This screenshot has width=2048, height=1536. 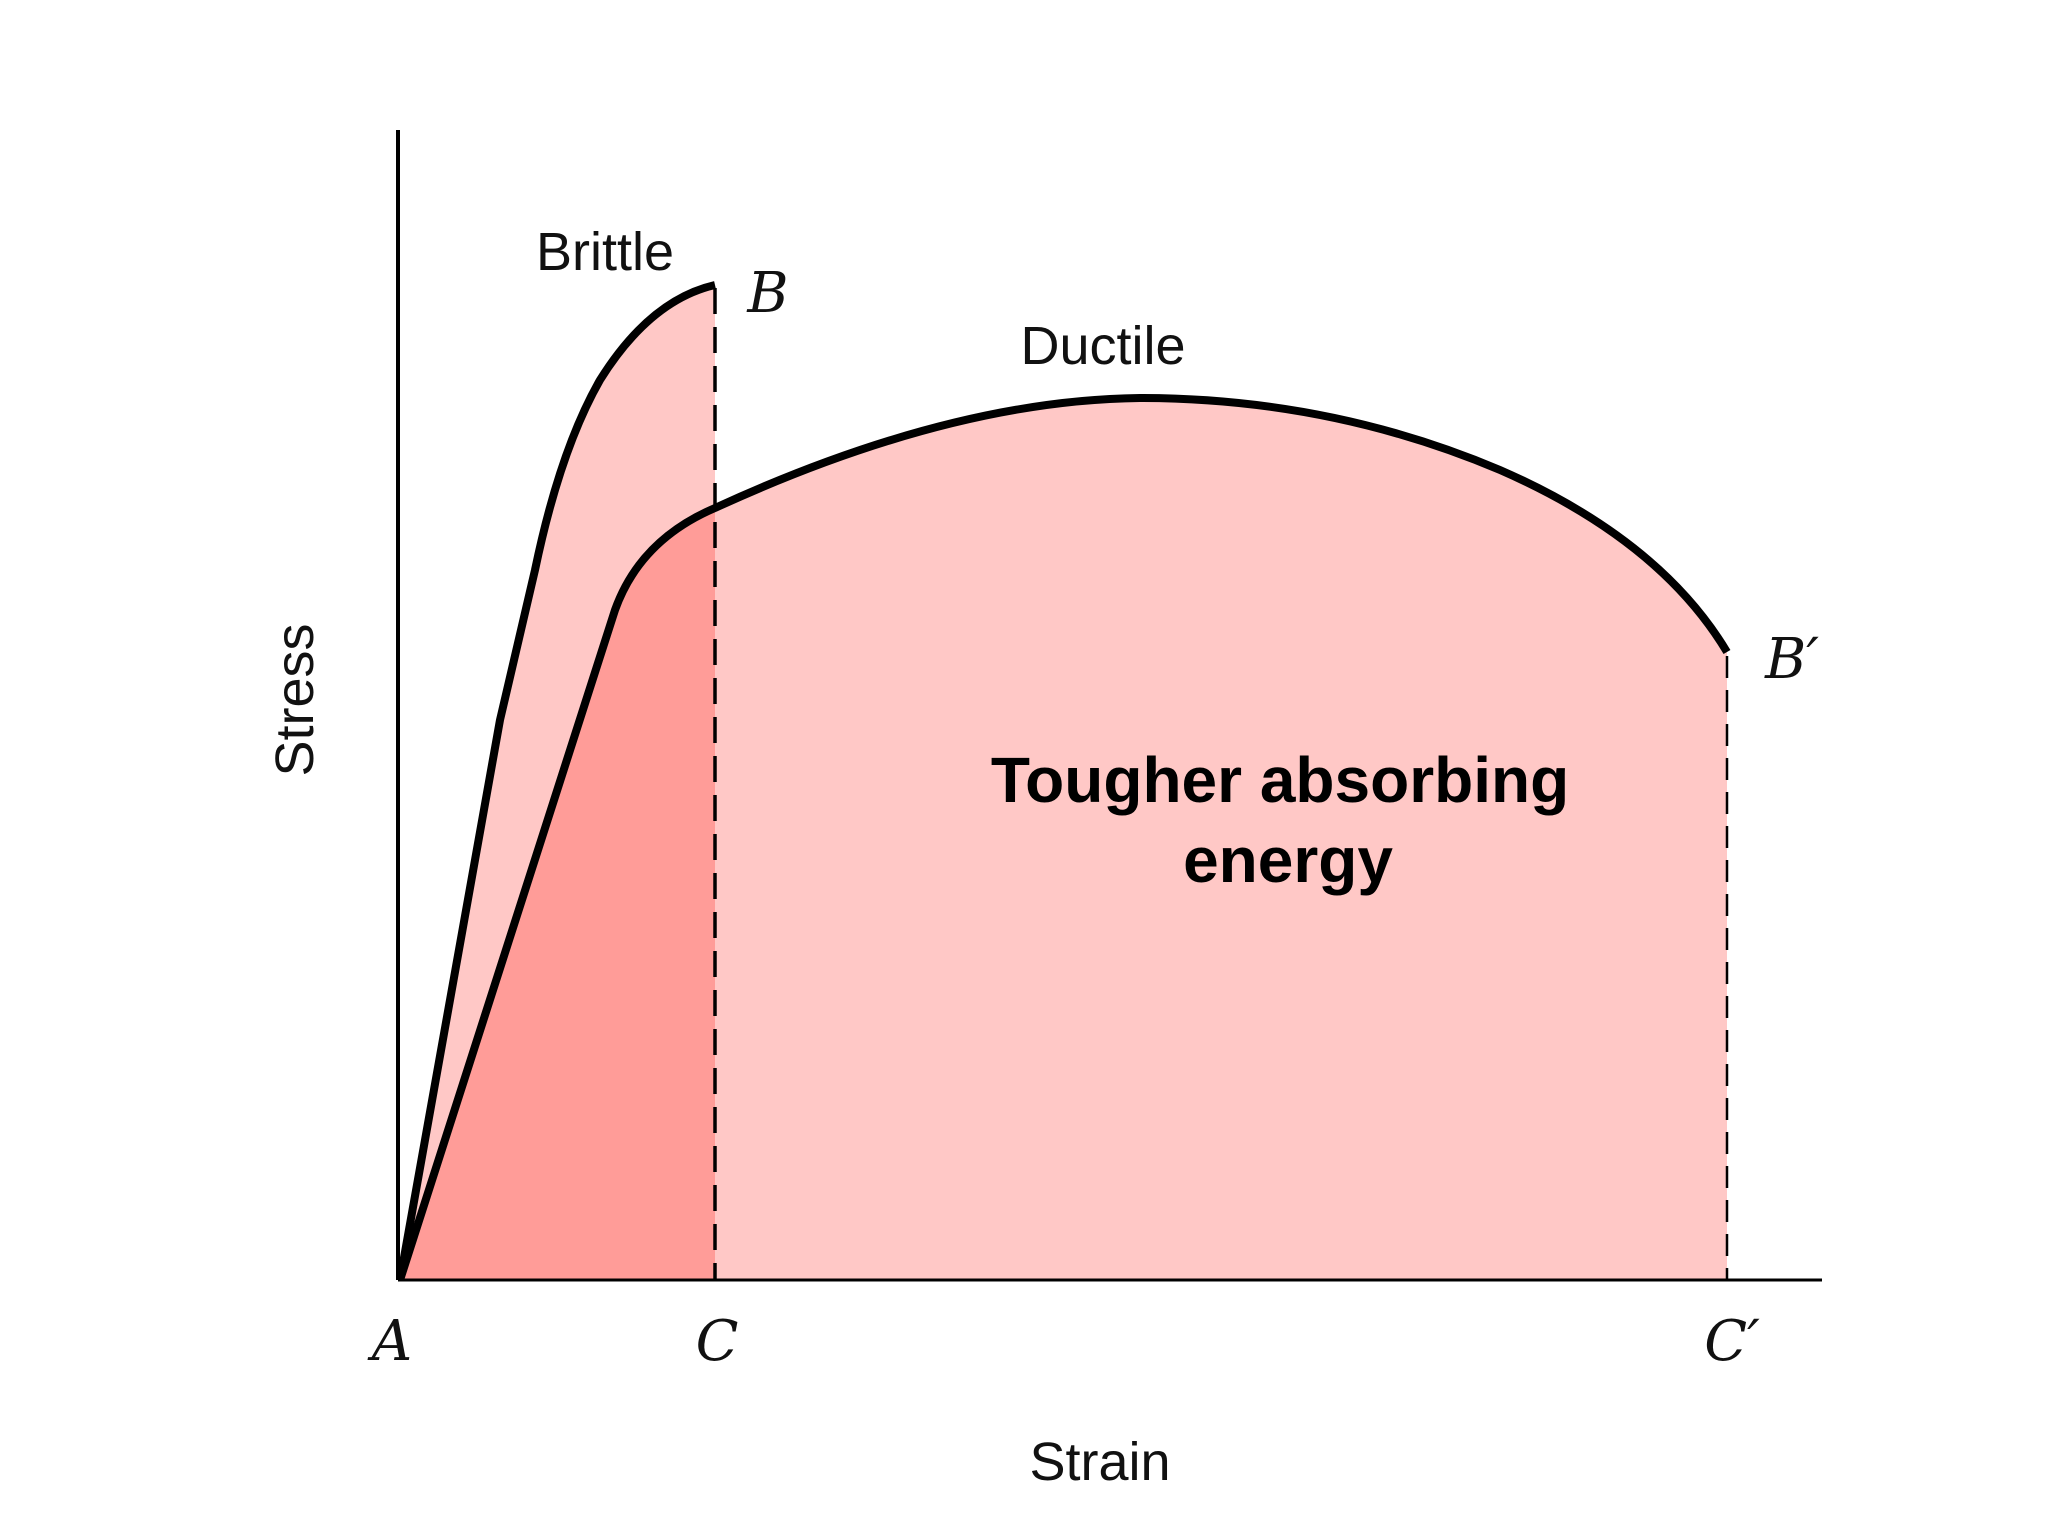 What do you see at coordinates (767, 293) in the screenshot?
I see `point-b-label: B` at bounding box center [767, 293].